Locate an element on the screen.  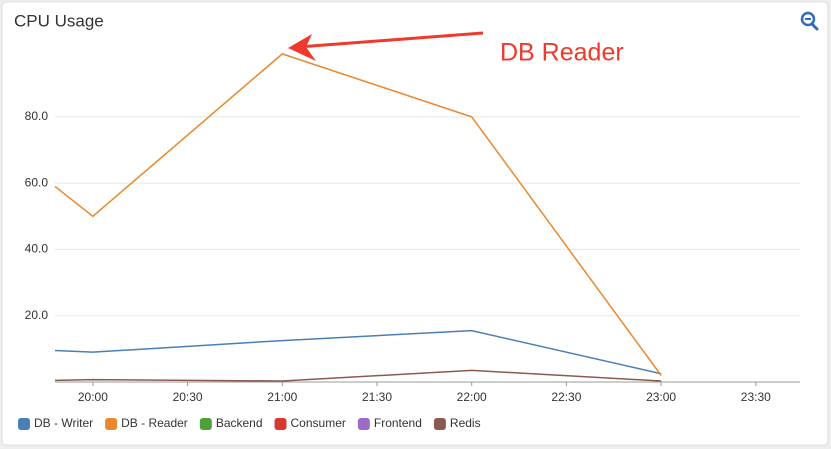
x-tick-label: 22:30 is located at coordinates (566, 397).